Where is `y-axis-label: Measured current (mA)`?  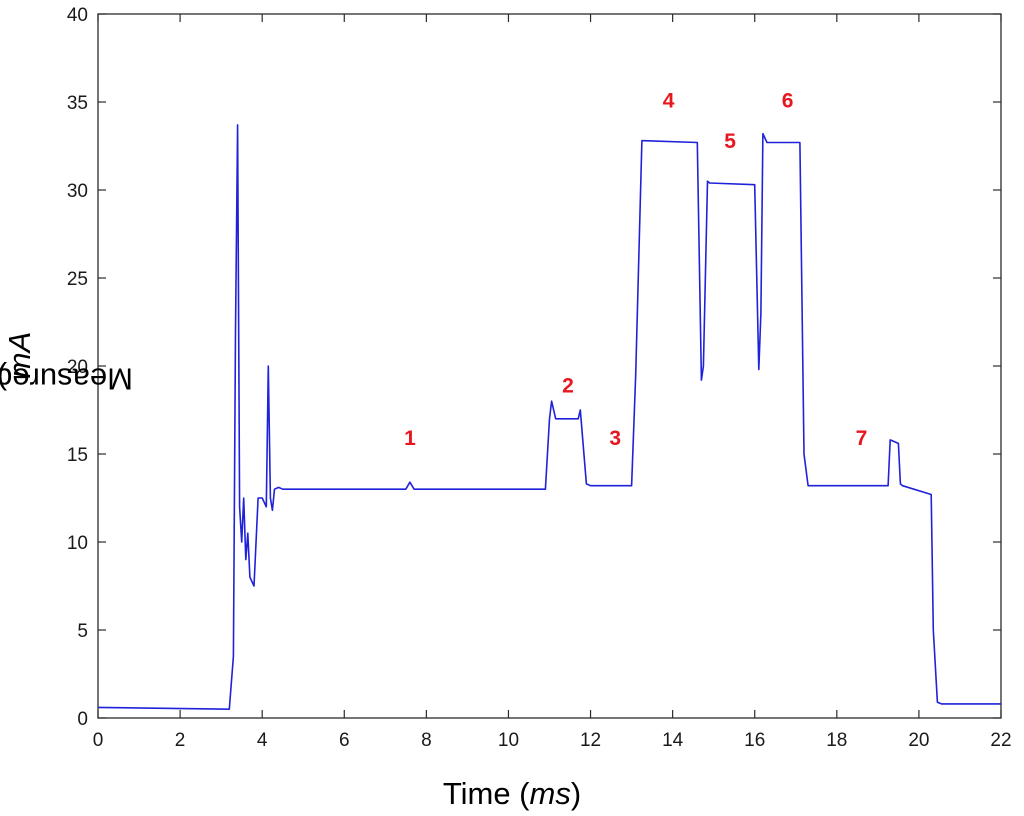 y-axis-label: Measured current (mA) is located at coordinates (66, 364).